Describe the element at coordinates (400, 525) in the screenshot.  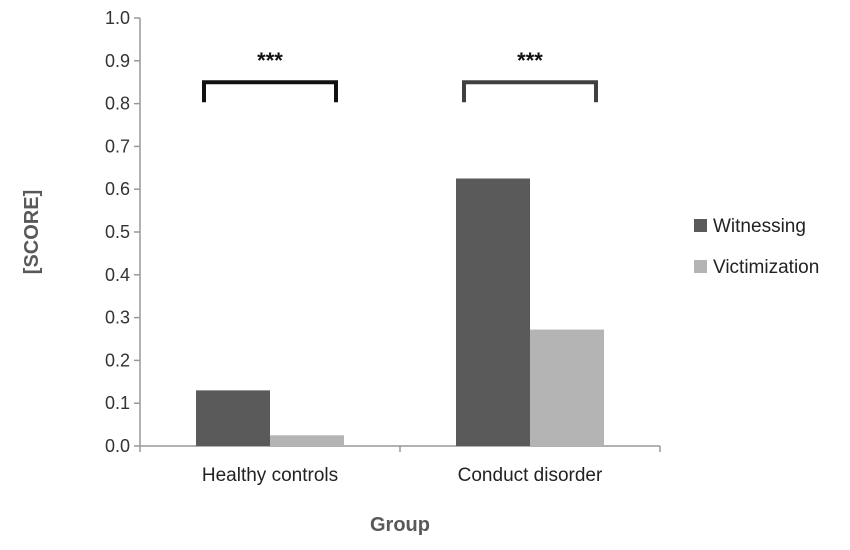
I see `x-axis-title: Group` at that location.